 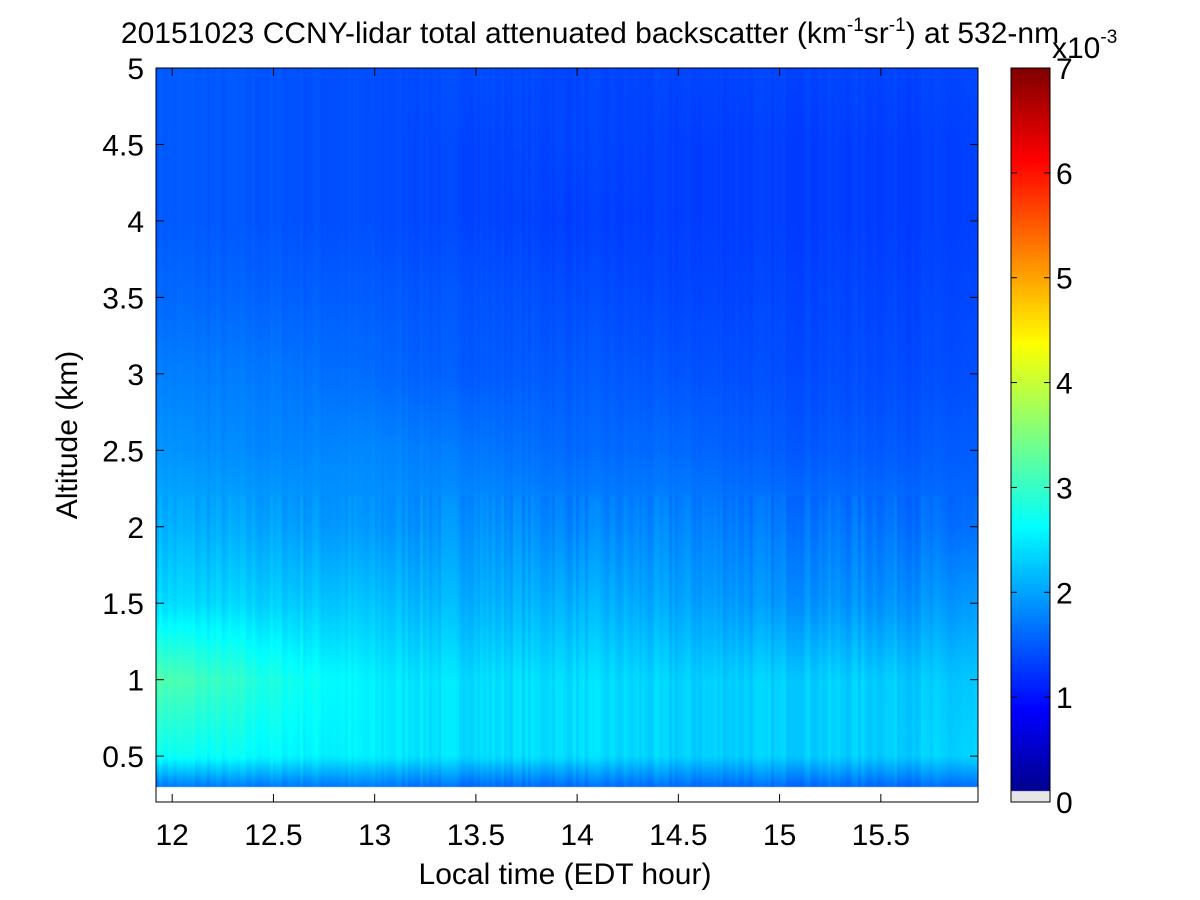 I want to click on x-tick-label: 14, so click(x=576, y=835).